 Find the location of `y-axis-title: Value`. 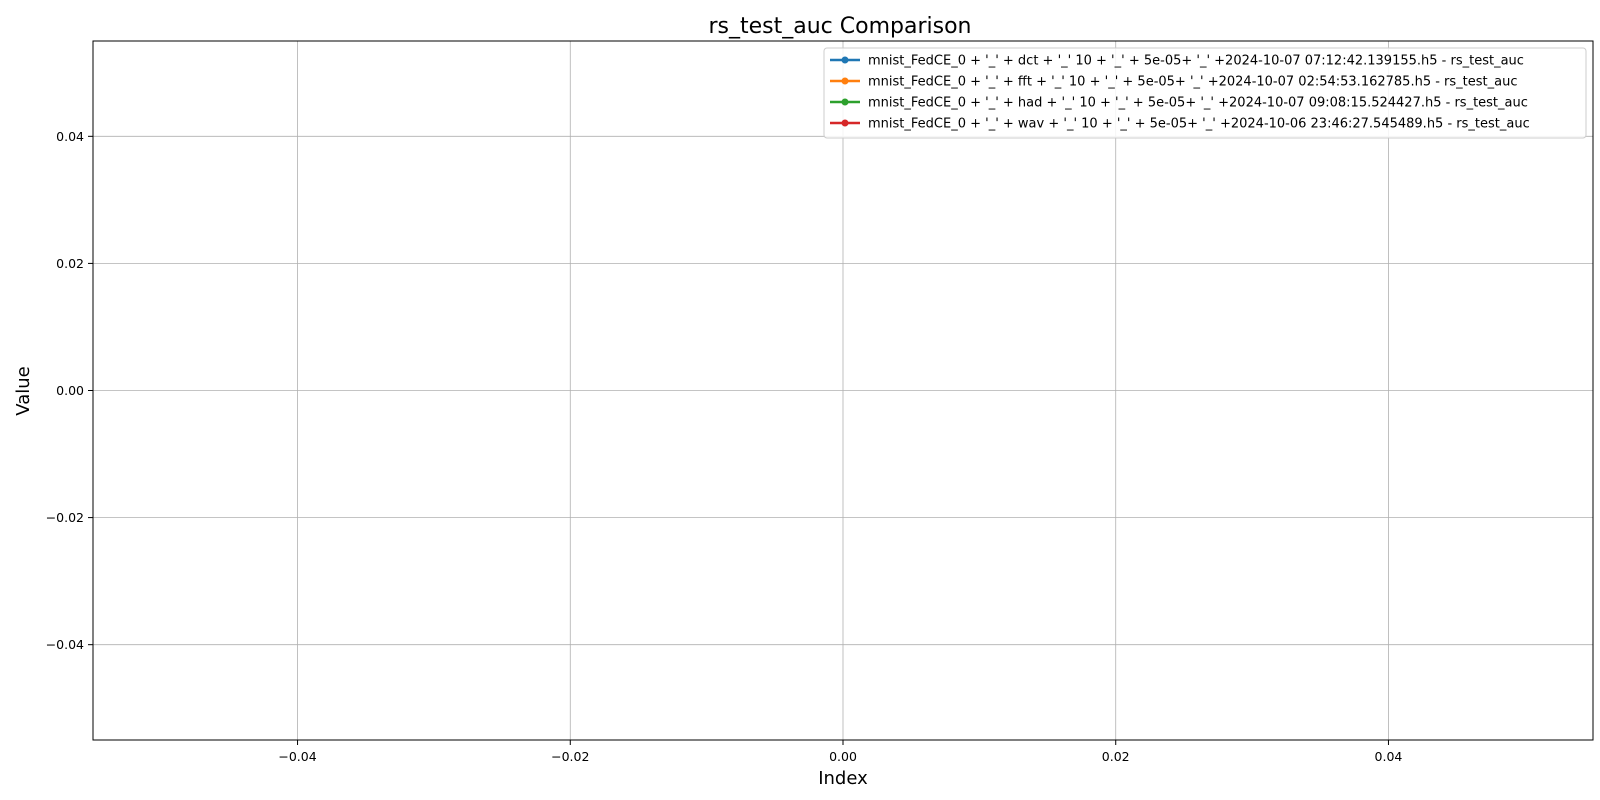

y-axis-title: Value is located at coordinates (23, 390).